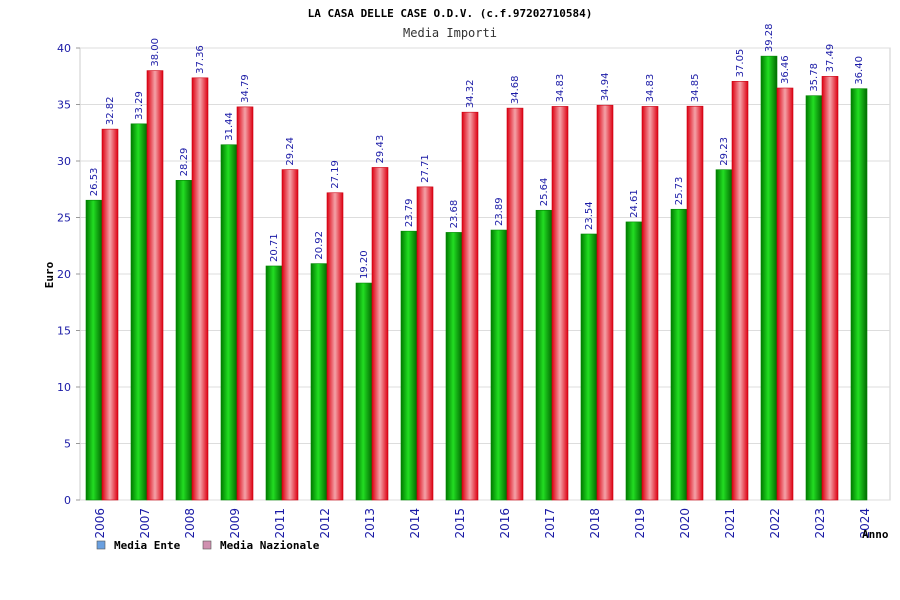  Describe the element at coordinates (245, 303) in the screenshot. I see `bar-media-nazionale-2009` at that location.